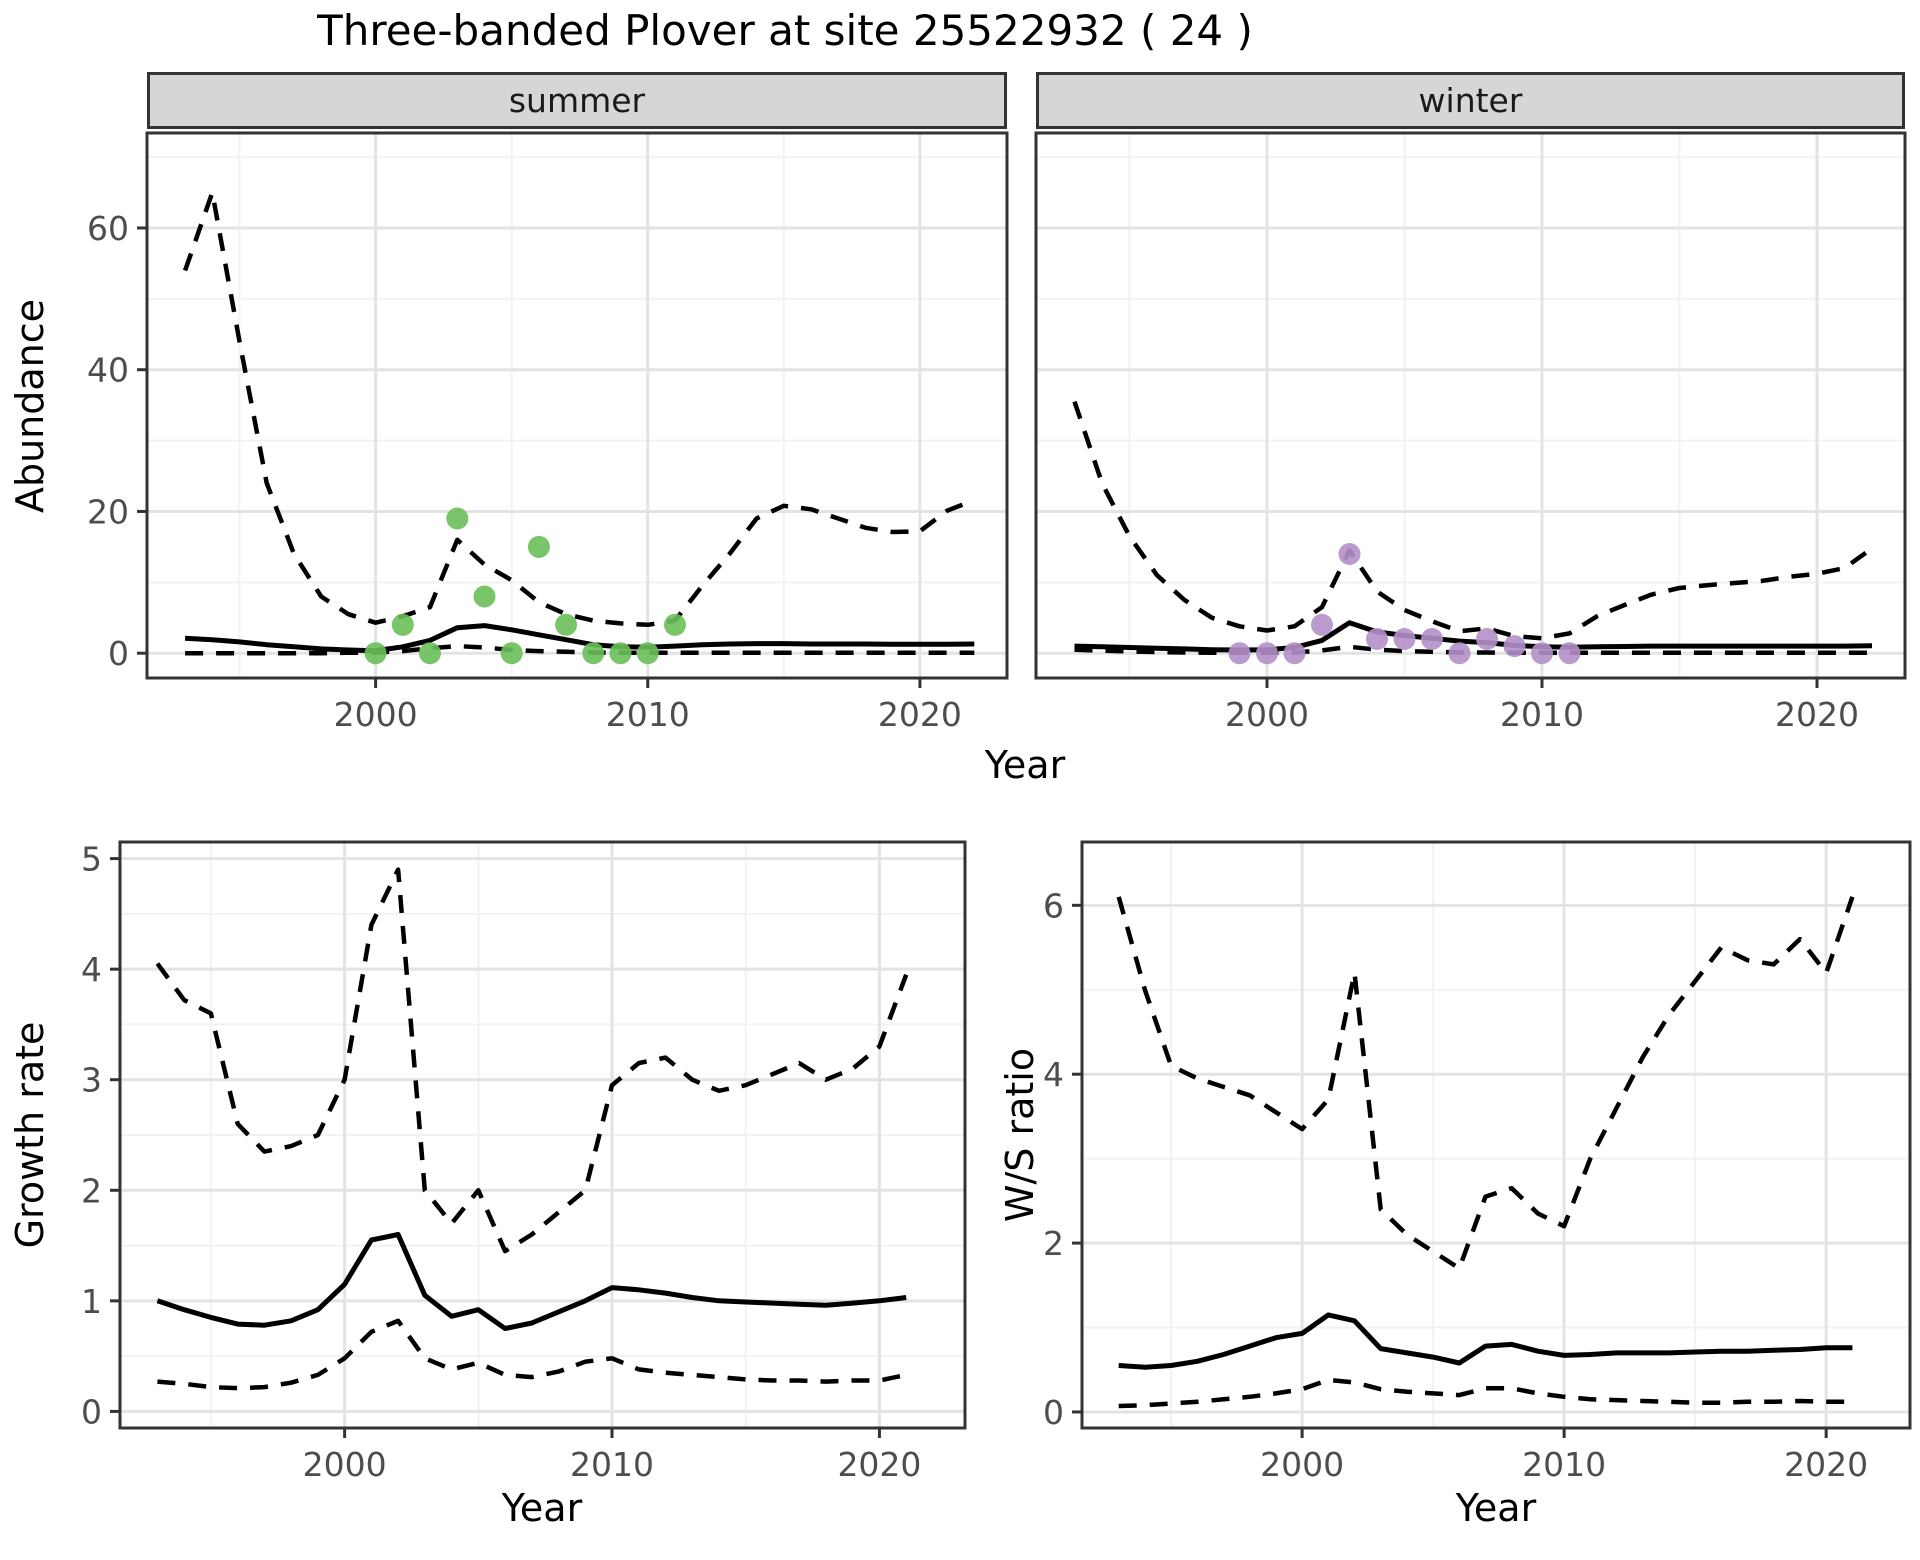  What do you see at coordinates (91, 859) in the screenshot?
I see `y-tick-label: 5` at bounding box center [91, 859].